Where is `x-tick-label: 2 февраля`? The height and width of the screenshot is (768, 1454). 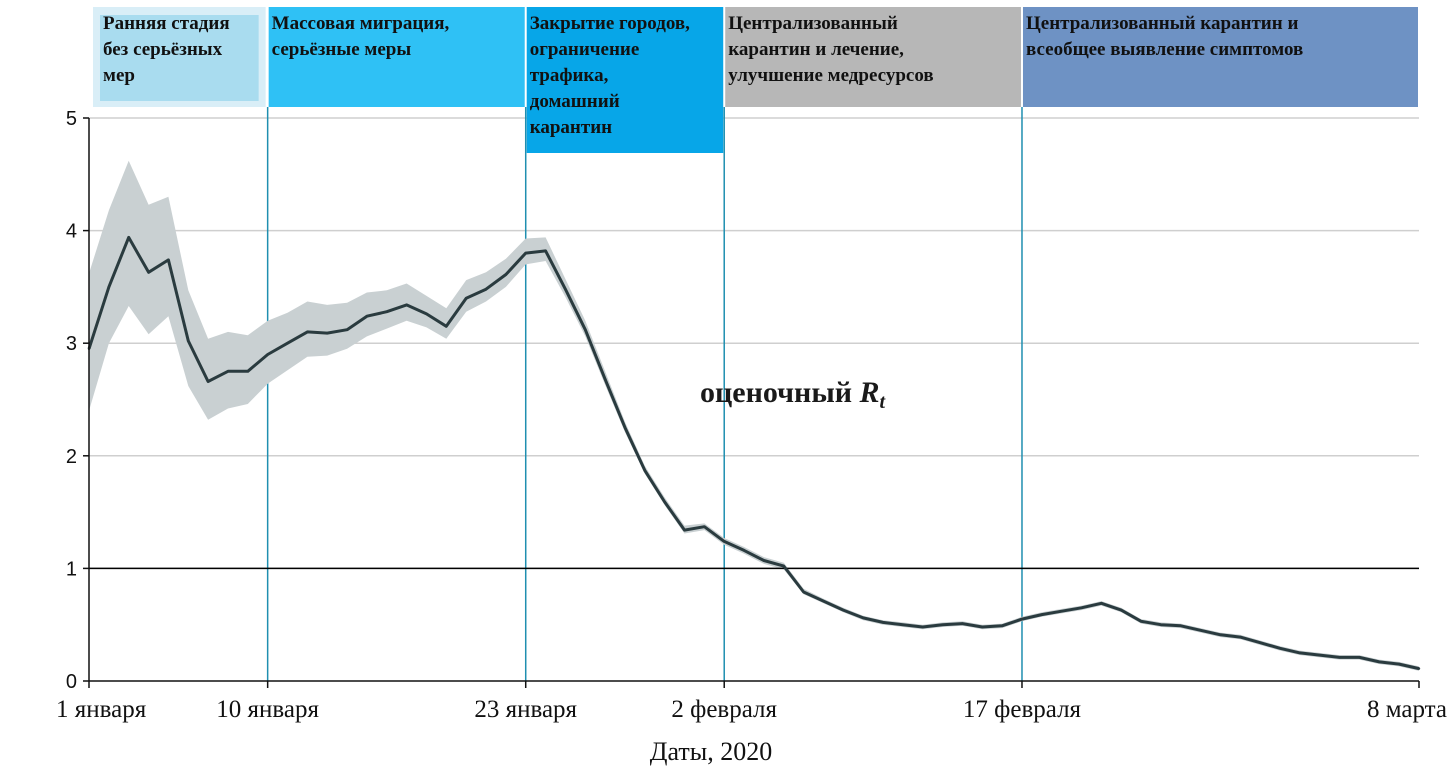 x-tick-label: 2 февраля is located at coordinates (724, 709).